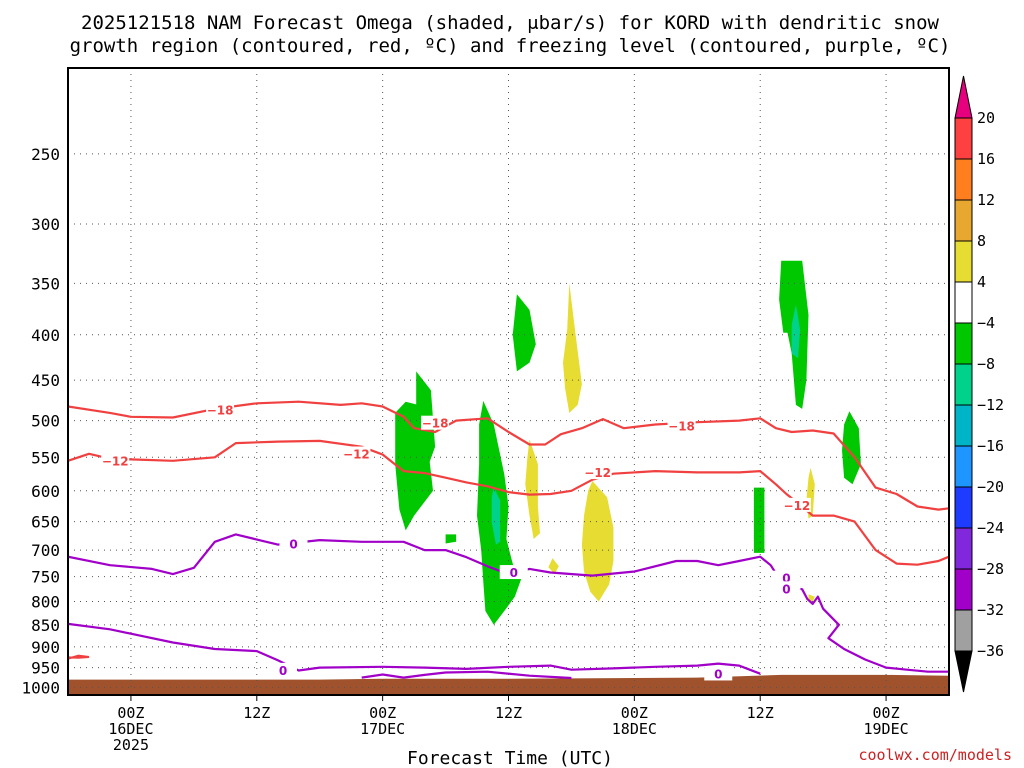 The width and height of the screenshot is (1024, 768). What do you see at coordinates (935, 755) in the screenshot?
I see `credit-text: coolwx.com/models` at bounding box center [935, 755].